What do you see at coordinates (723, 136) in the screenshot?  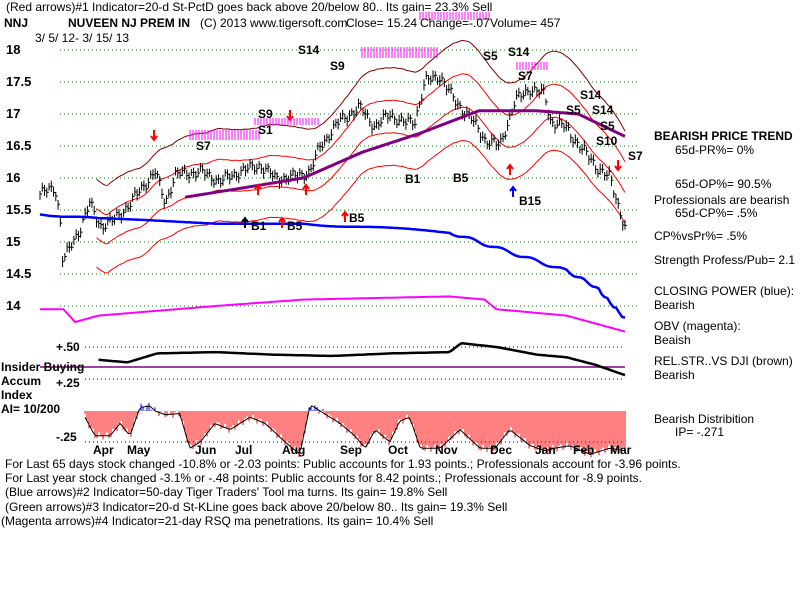 I see `trend-label: BEARISH PRICE TREND` at bounding box center [723, 136].